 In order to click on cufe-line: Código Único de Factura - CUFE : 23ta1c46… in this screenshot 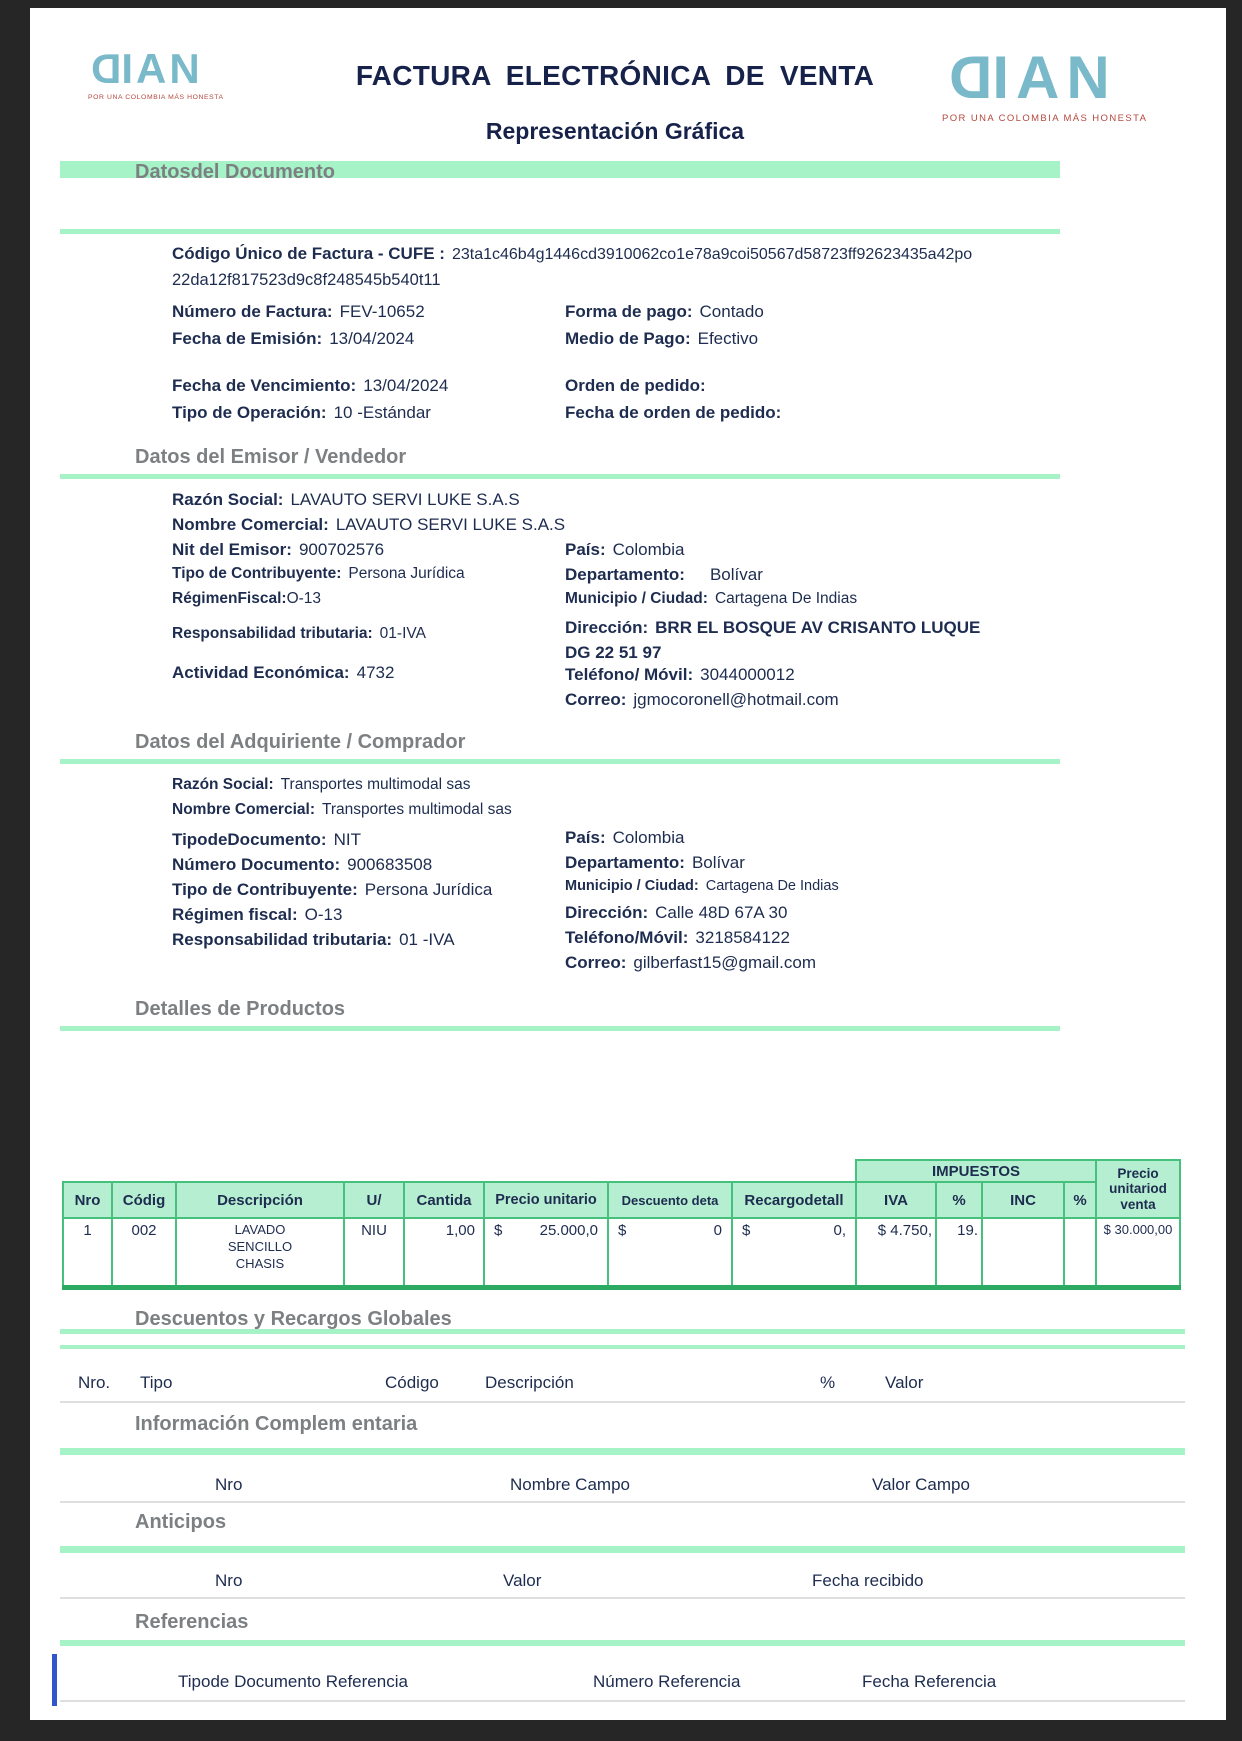, I will do `click(681, 254)`.